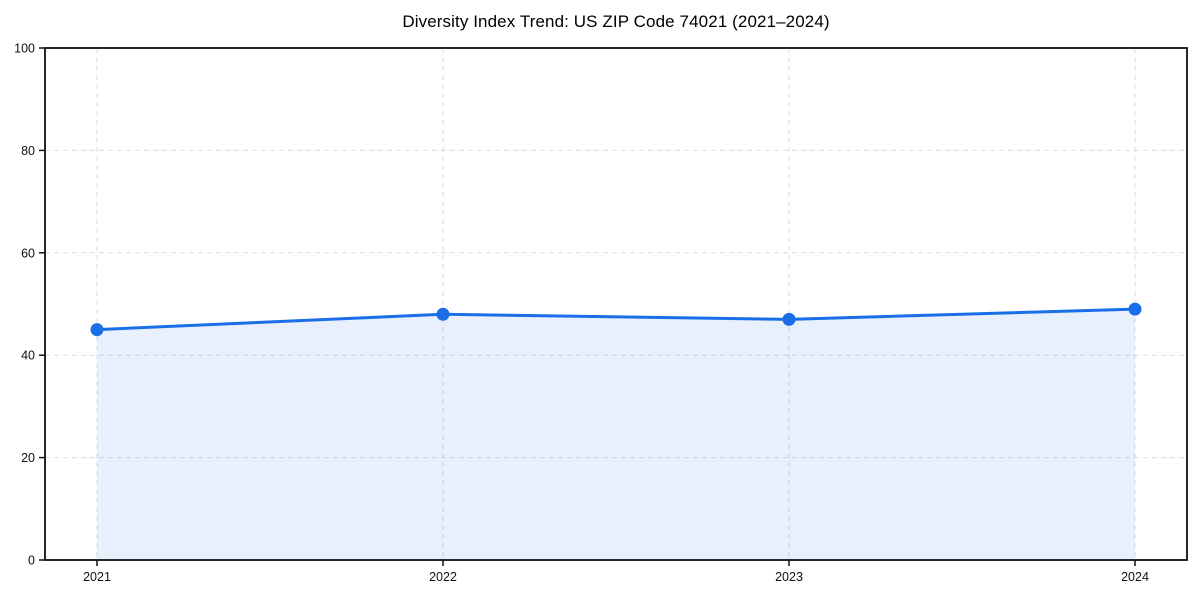 Image resolution: width=1200 pixels, height=600 pixels. I want to click on data-point-2023, so click(789, 319).